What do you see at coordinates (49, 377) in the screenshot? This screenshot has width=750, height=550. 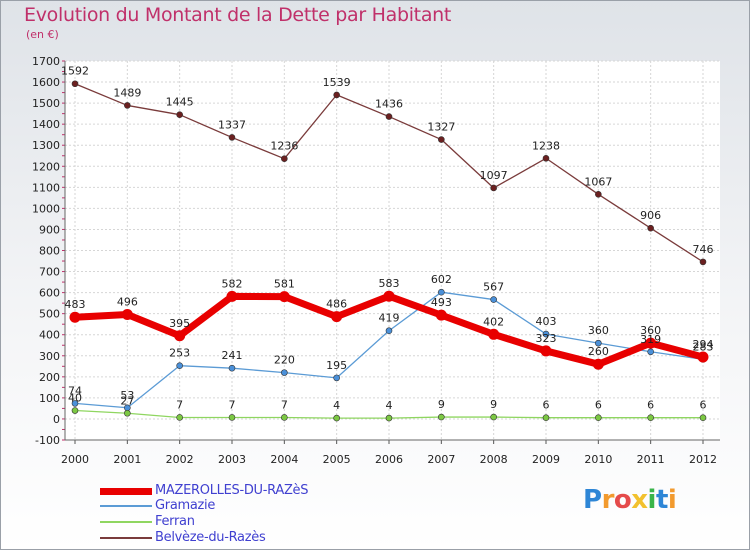 I see `y-tick-label: 200` at bounding box center [49, 377].